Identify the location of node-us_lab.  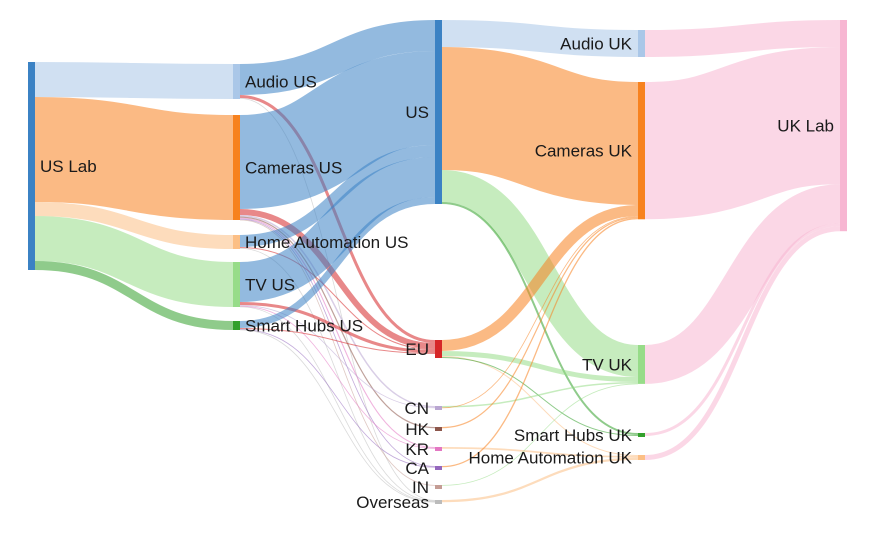
(31, 166).